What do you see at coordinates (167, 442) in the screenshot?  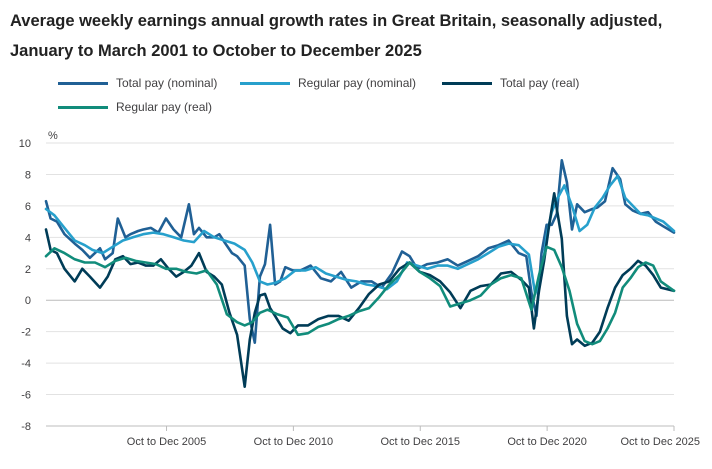 I see `x-tick-label: Oct to Dec 2005` at bounding box center [167, 442].